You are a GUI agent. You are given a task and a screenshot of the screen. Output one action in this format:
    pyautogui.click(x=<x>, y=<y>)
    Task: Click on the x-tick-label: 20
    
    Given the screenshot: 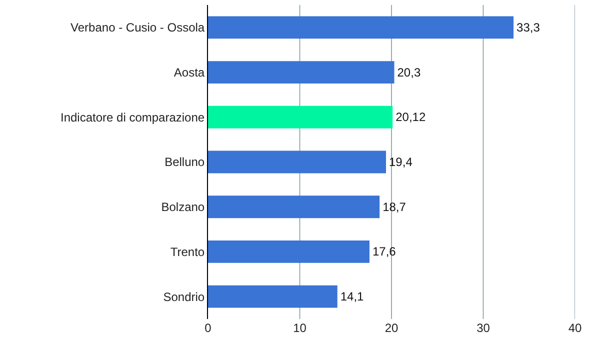 What is the action you would take?
    pyautogui.click(x=391, y=328)
    